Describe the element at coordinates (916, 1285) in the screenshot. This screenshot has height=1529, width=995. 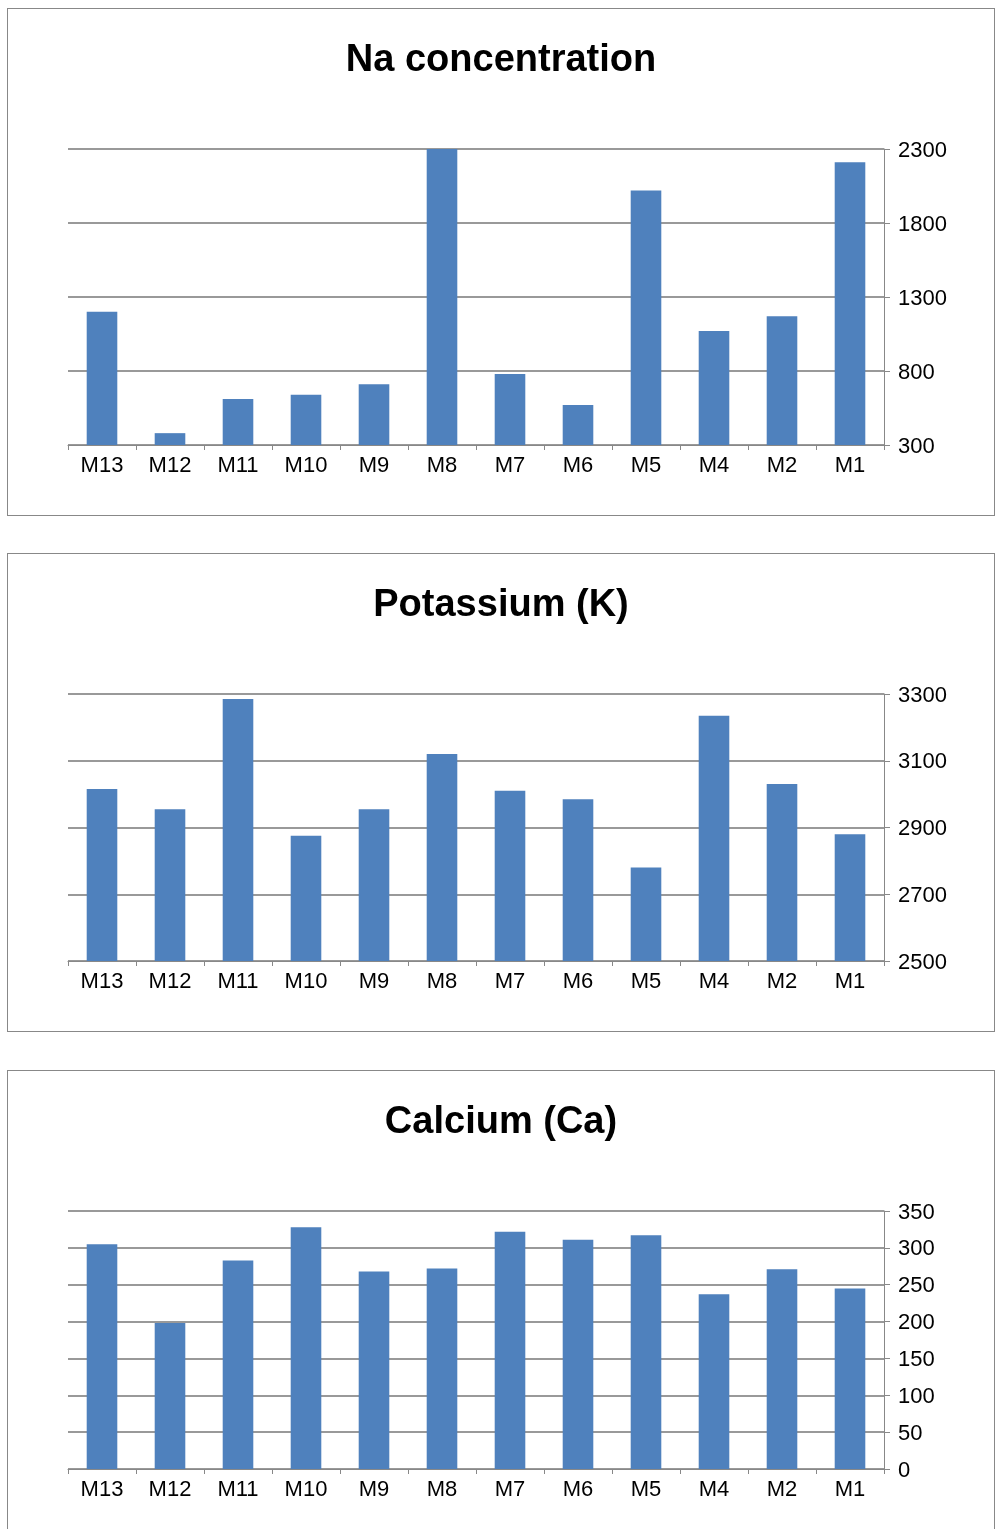
I see `y-tick-label: 250` at that location.